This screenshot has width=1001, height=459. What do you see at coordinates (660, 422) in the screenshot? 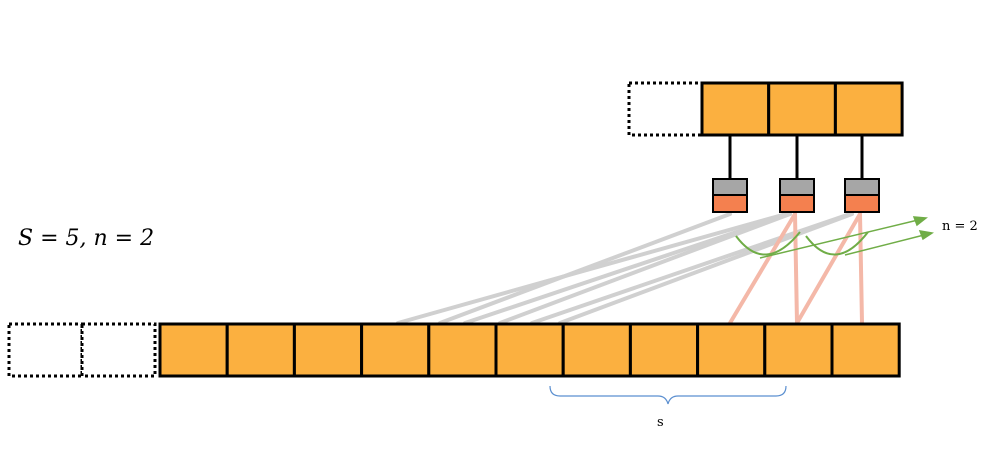
I see `brace-label: s` at bounding box center [660, 422].